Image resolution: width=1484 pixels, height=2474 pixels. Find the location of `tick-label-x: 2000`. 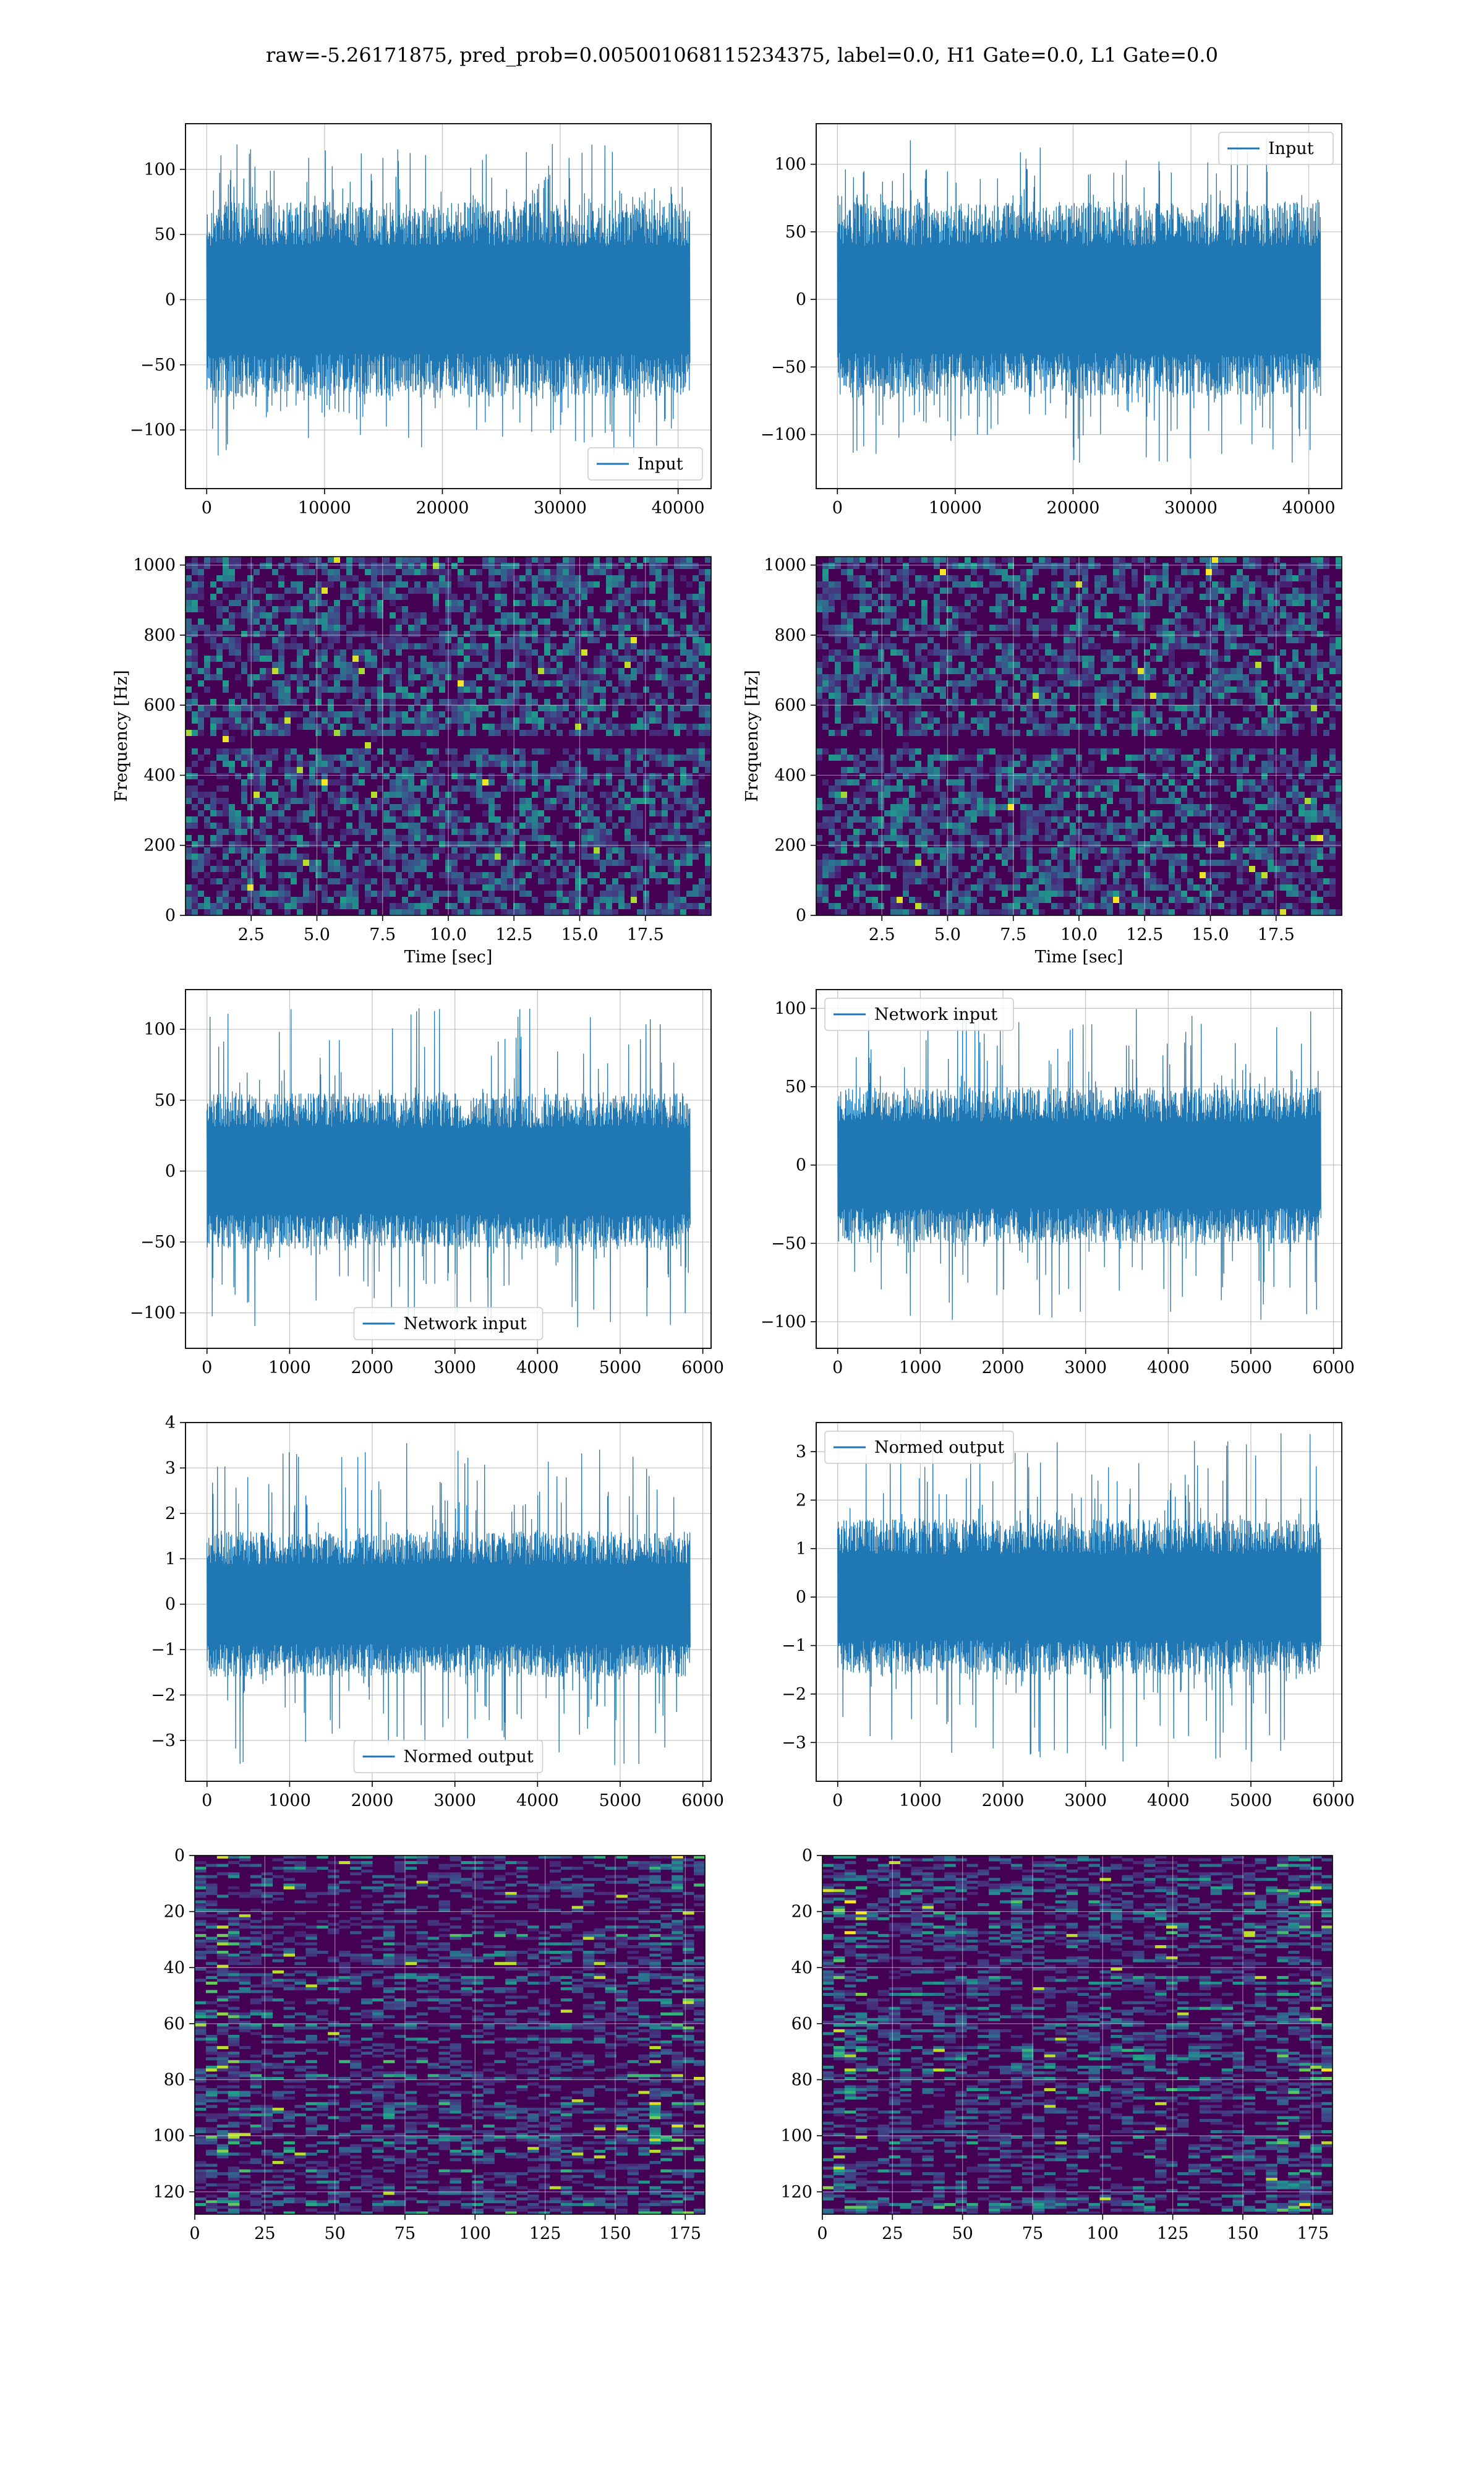

tick-label-x: 2000 is located at coordinates (1003, 1800).